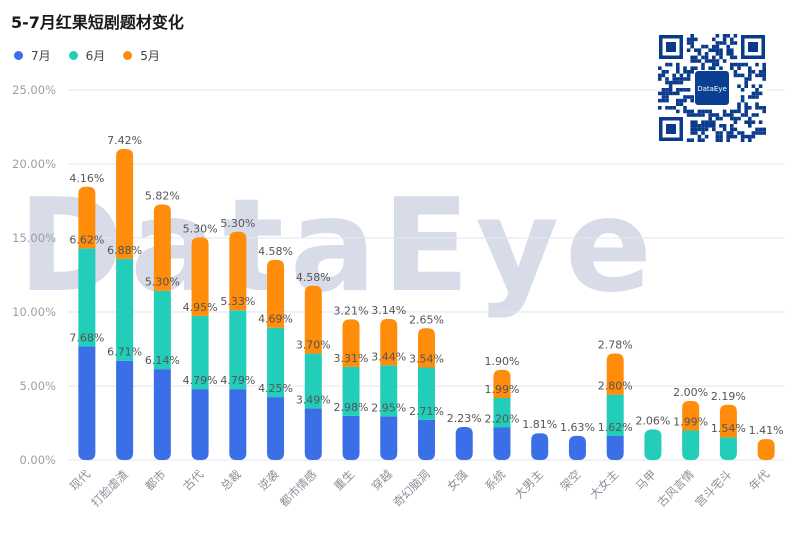 The width and height of the screenshot is (800, 534). I want to click on legend-item-jul: 7月, so click(32, 55).